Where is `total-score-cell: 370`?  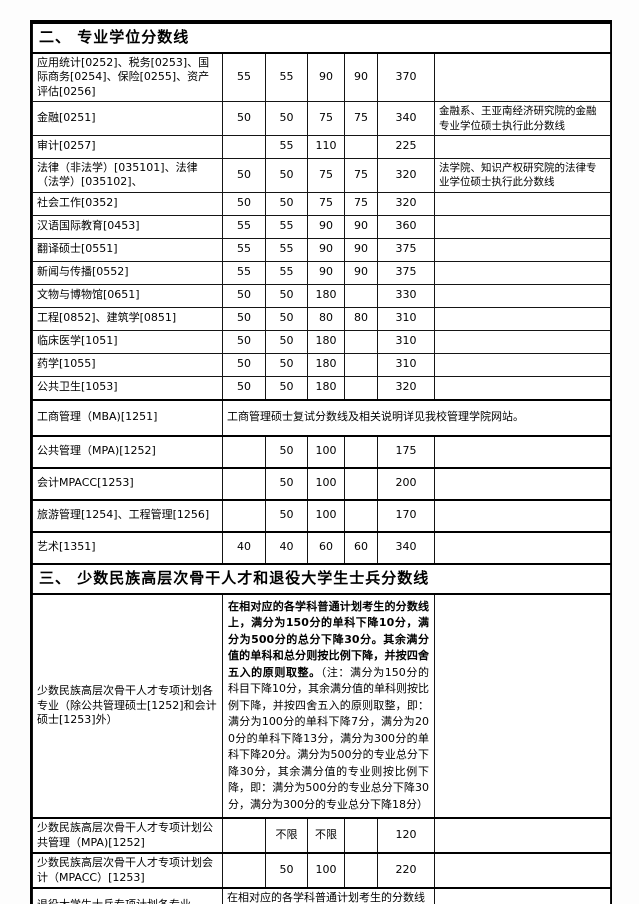
total-score-cell: 370 is located at coordinates (406, 77).